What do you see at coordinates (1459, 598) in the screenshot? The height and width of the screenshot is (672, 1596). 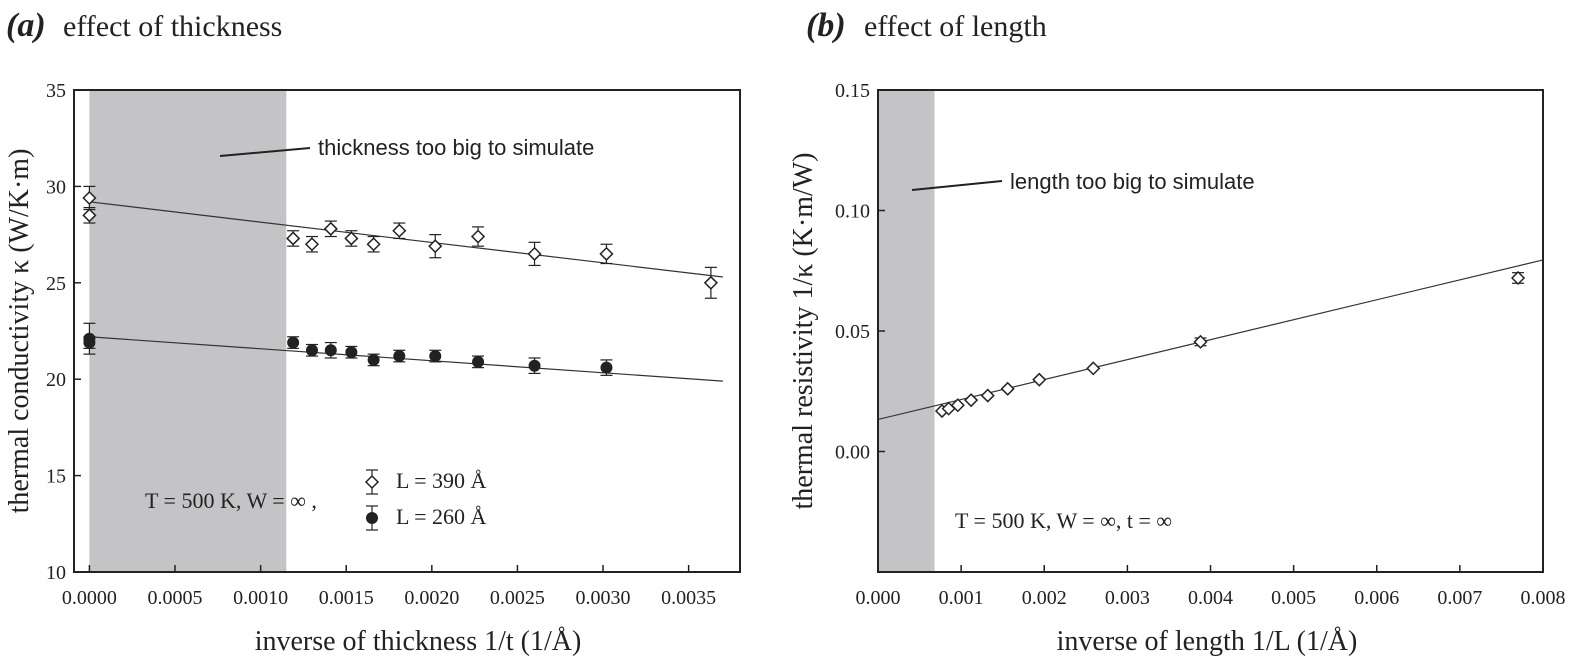 I see `x-tick-label: 0.007` at bounding box center [1459, 598].